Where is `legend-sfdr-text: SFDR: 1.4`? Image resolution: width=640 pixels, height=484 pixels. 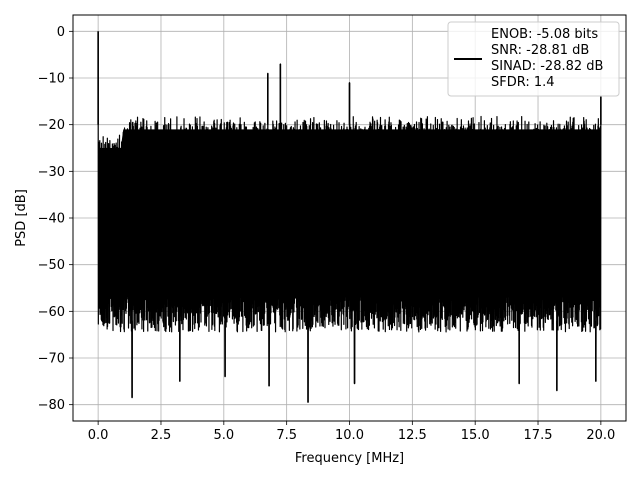 legend-sfdr-text: SFDR: 1.4 is located at coordinates (523, 82).